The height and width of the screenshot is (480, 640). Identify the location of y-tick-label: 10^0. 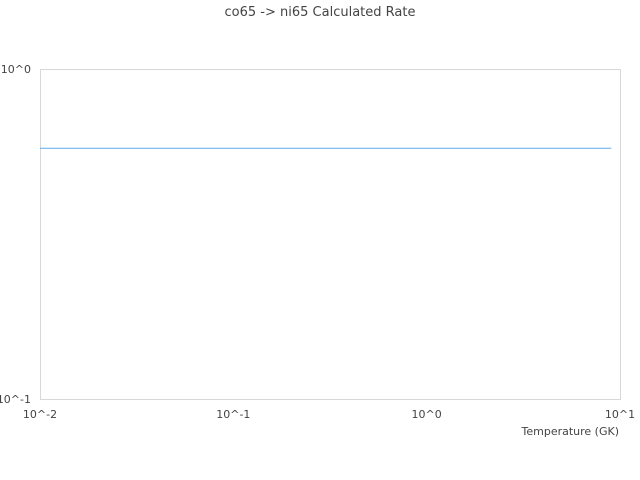
(16, 69).